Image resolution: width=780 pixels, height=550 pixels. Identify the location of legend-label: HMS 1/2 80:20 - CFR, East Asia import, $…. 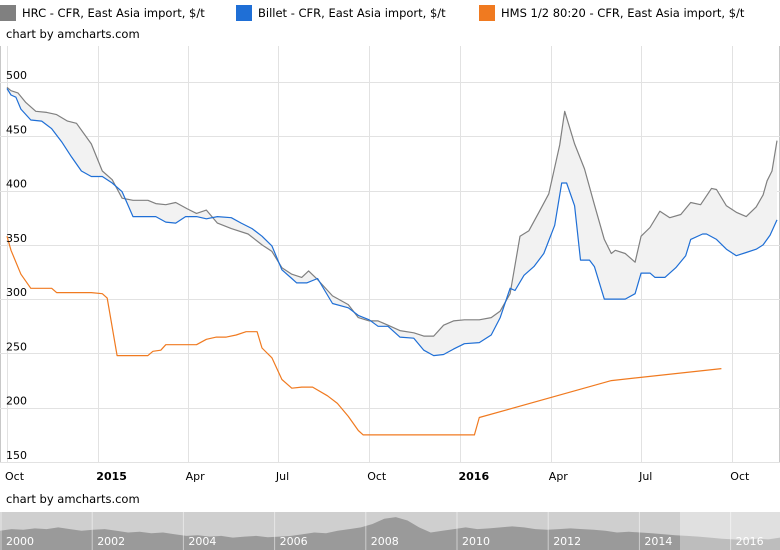
(623, 13).